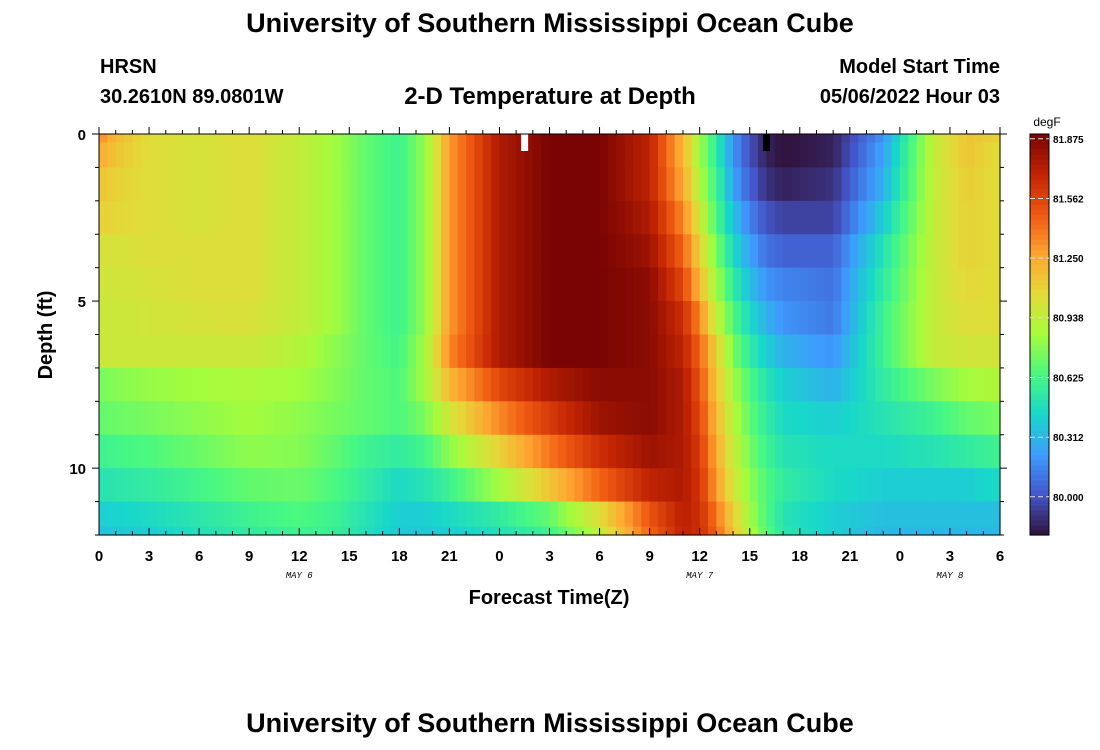  I want to click on chart-subtitle: 2-D Temperature at Depth, so click(550, 96).